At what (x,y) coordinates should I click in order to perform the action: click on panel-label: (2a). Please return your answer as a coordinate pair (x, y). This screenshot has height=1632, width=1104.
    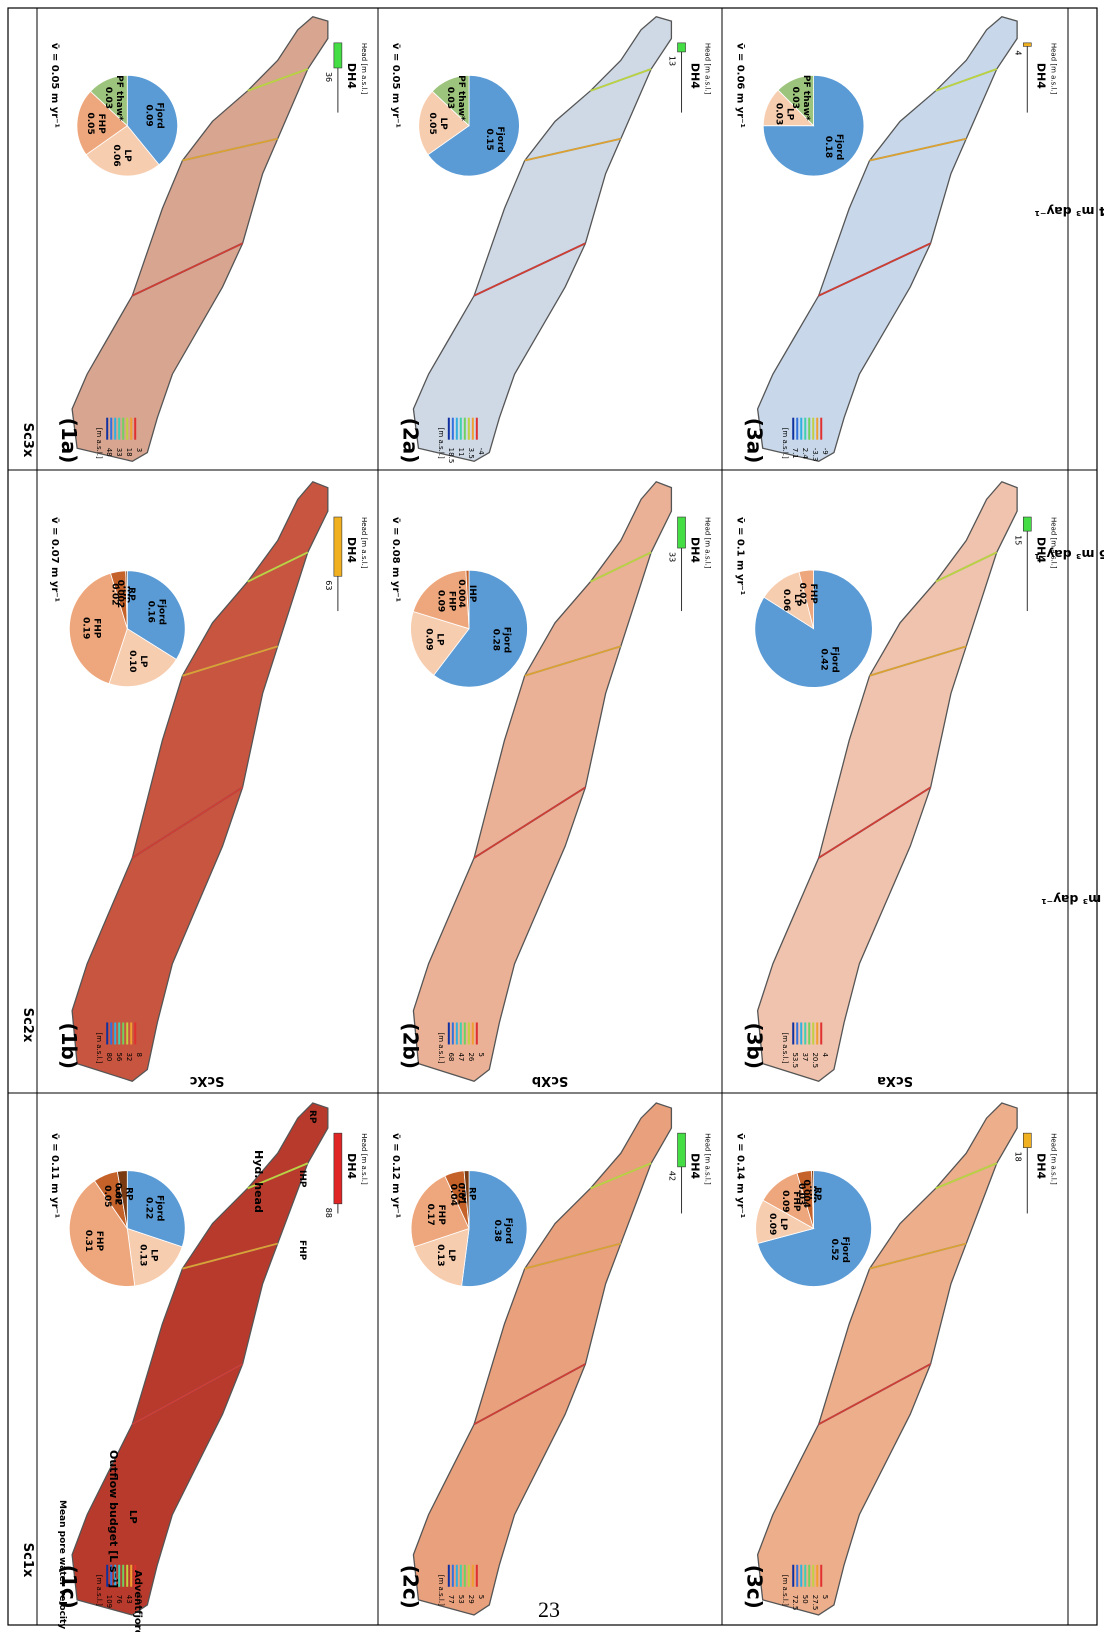
    Looking at the image, I should click on (410, 441).